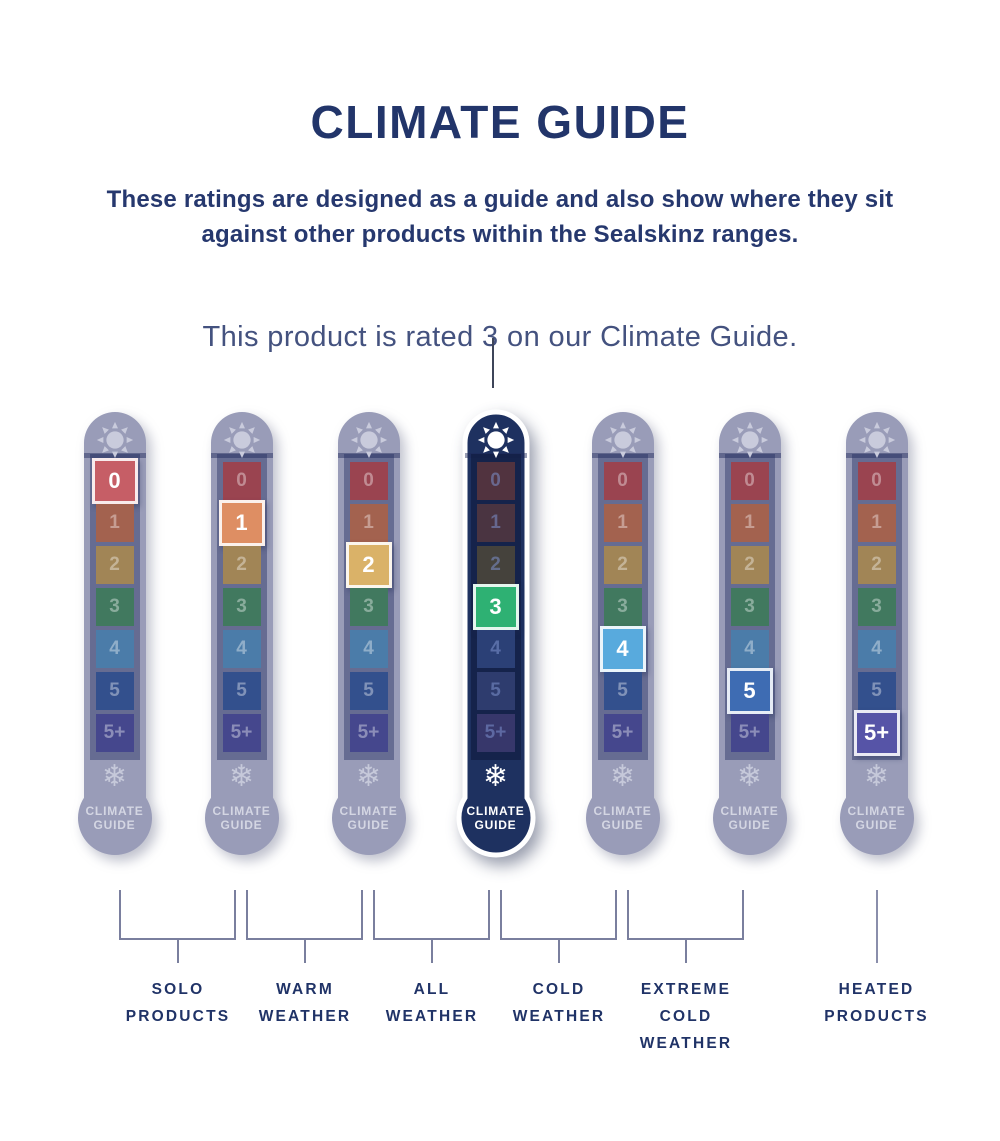 Image resolution: width=1000 pixels, height=1141 pixels. Describe the element at coordinates (876, 1003) in the screenshot. I see `group-label: HEATED PRODUCTS` at that location.